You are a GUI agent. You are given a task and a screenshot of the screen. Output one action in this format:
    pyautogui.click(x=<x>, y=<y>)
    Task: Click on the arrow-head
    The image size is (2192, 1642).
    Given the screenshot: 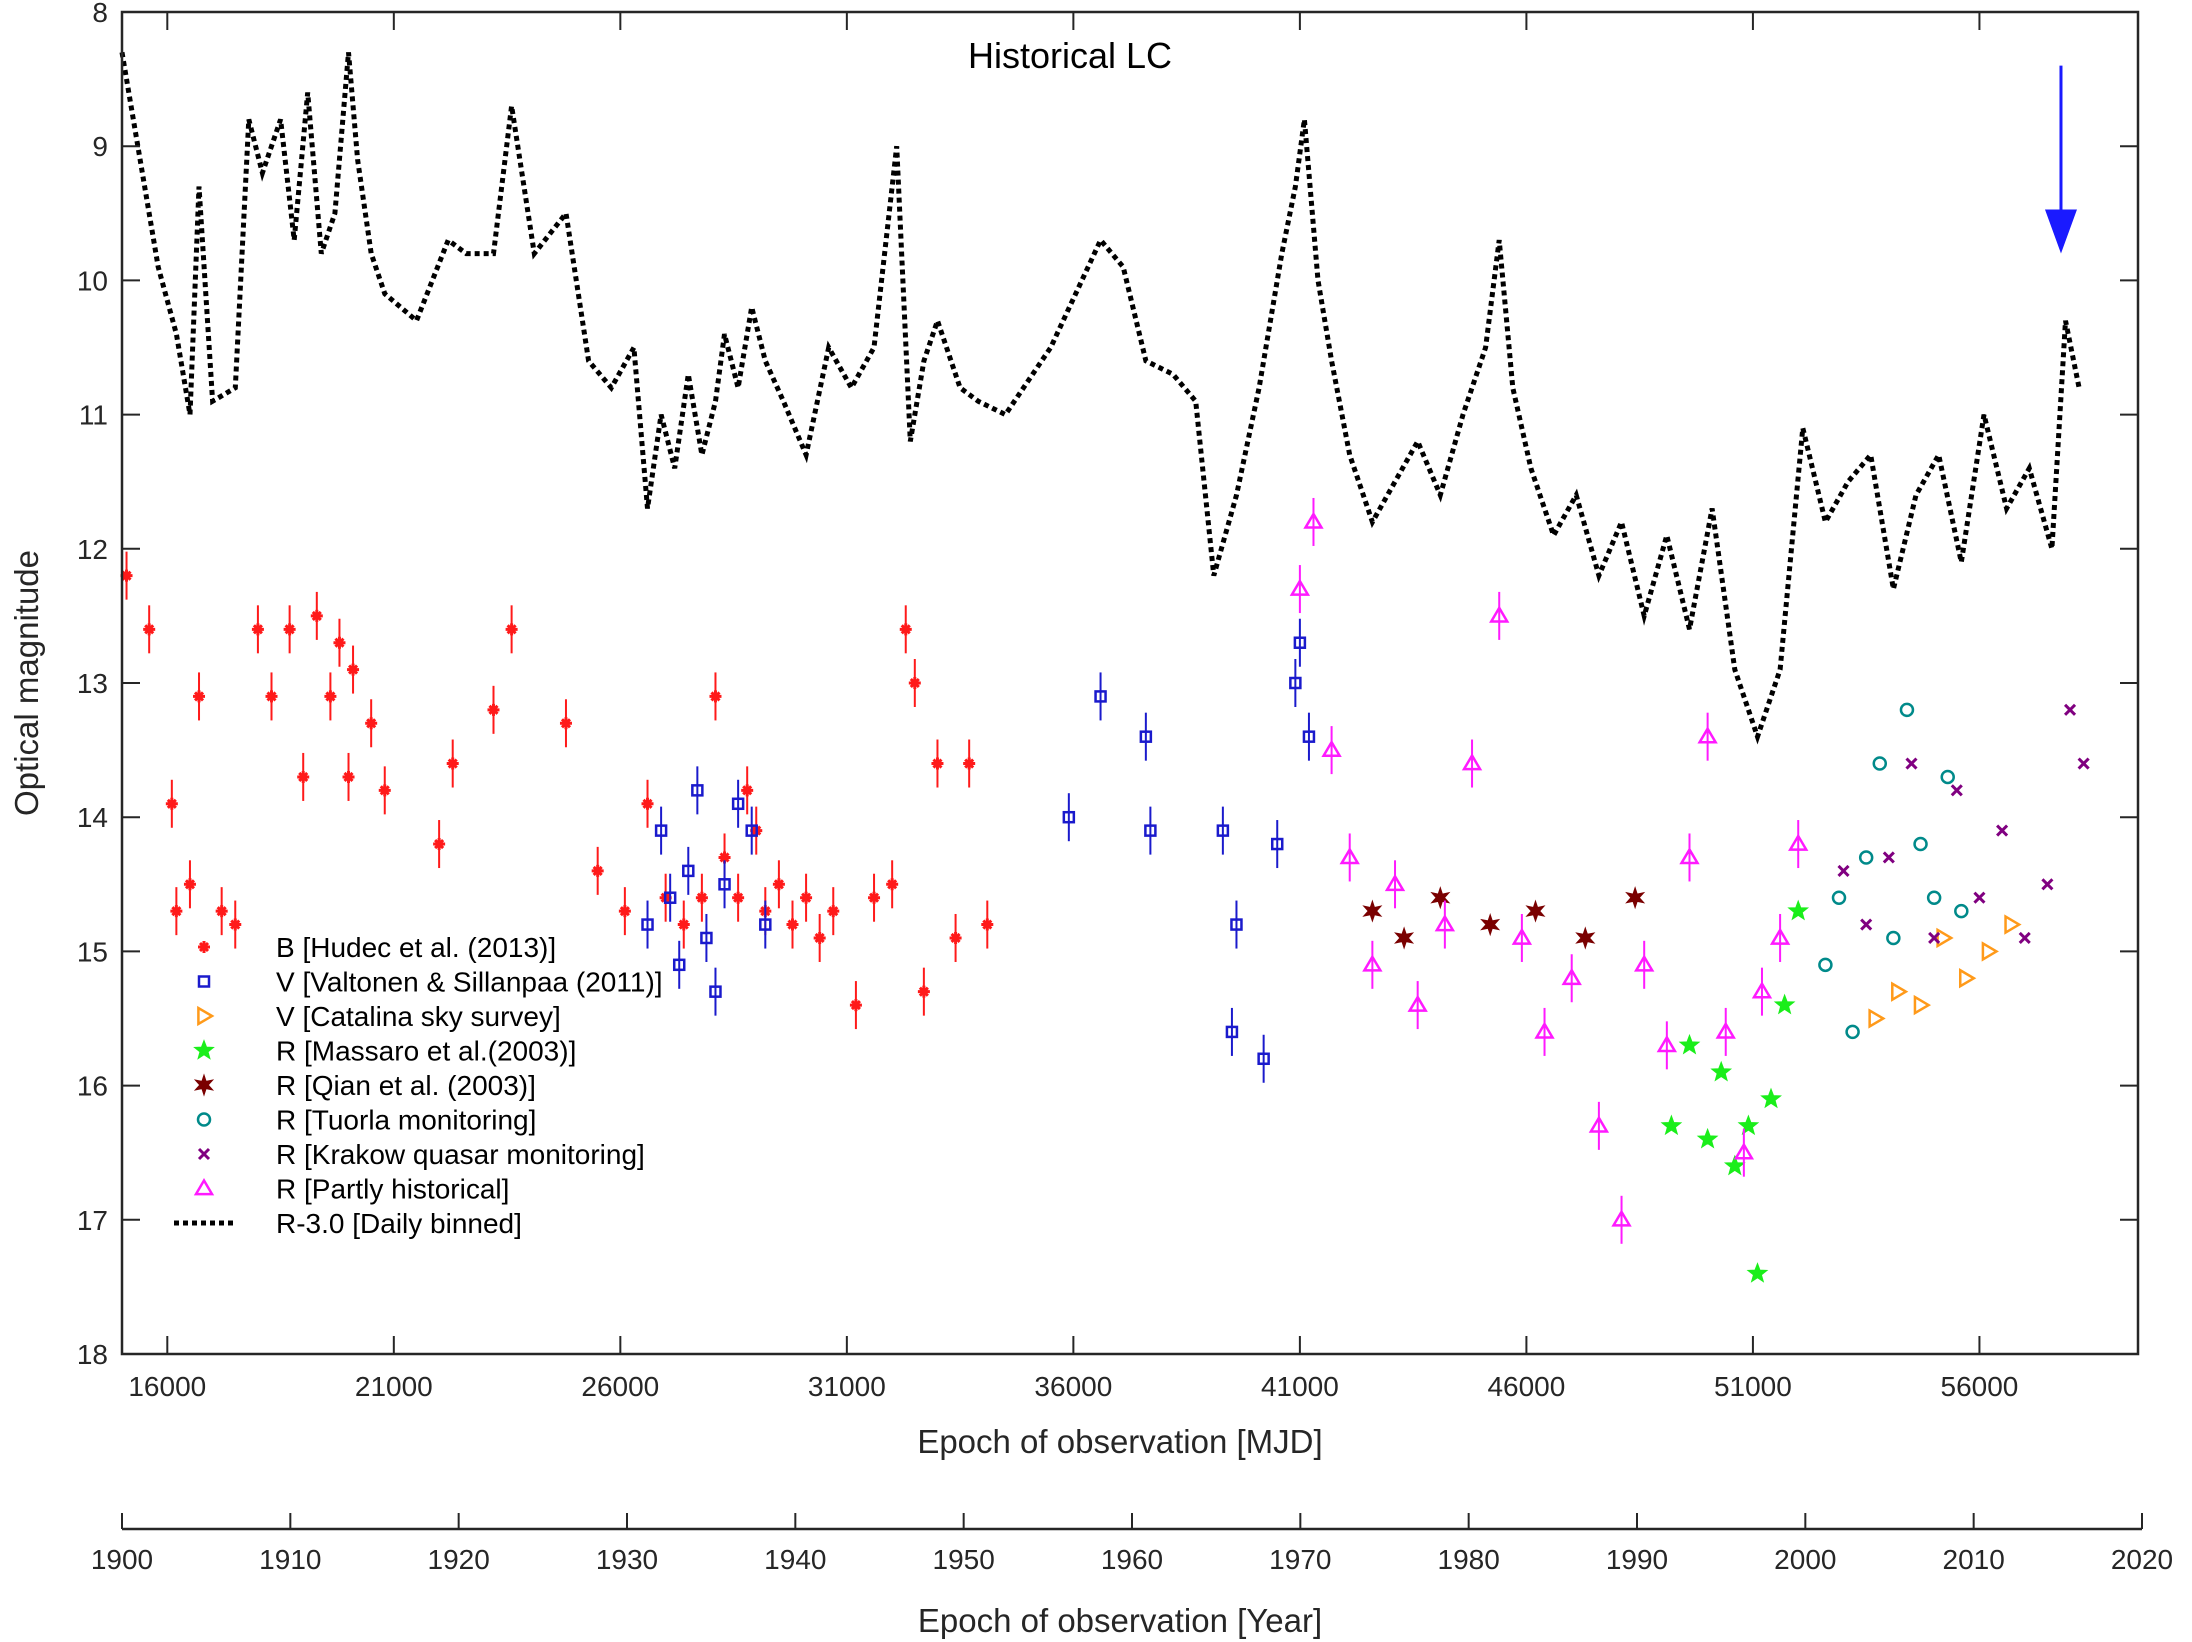 What is the action you would take?
    pyautogui.click(x=2060, y=231)
    